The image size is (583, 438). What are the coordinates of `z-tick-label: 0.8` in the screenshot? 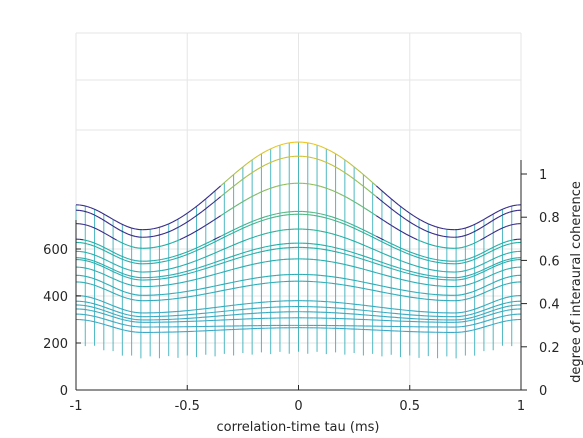 It's located at (549, 218).